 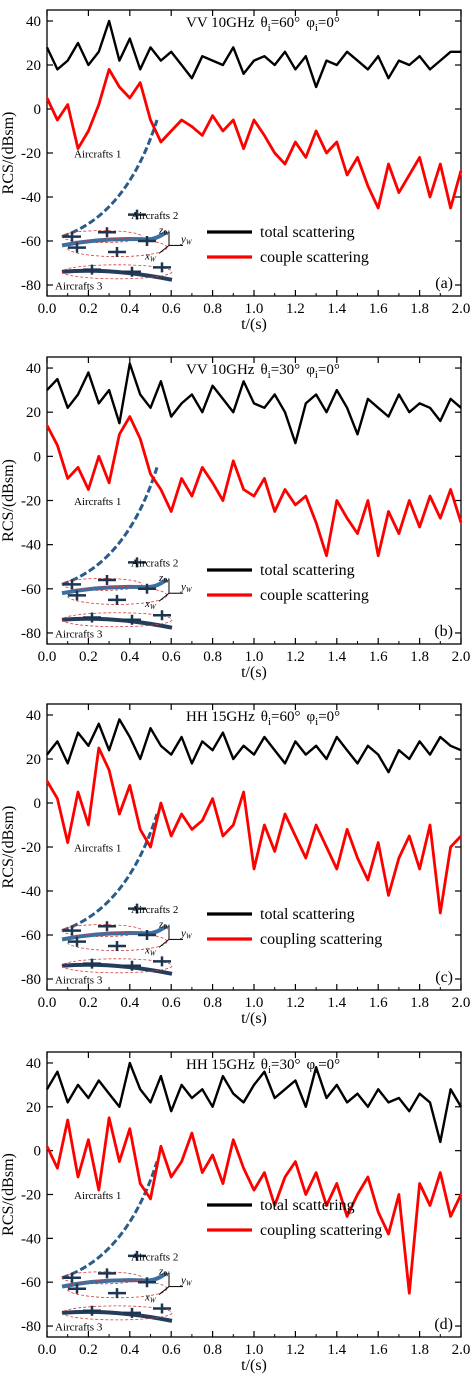 What do you see at coordinates (263, 1066) in the screenshot?
I see `chart-title: HH 15GHz θi=30° φi=0°` at bounding box center [263, 1066].